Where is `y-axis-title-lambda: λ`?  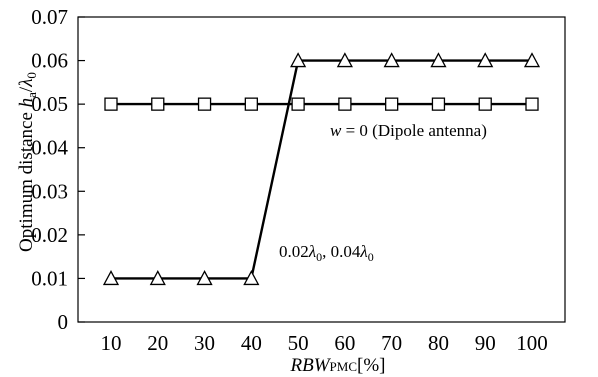
y-axis-title-lambda: λ is located at coordinates (26, 83).